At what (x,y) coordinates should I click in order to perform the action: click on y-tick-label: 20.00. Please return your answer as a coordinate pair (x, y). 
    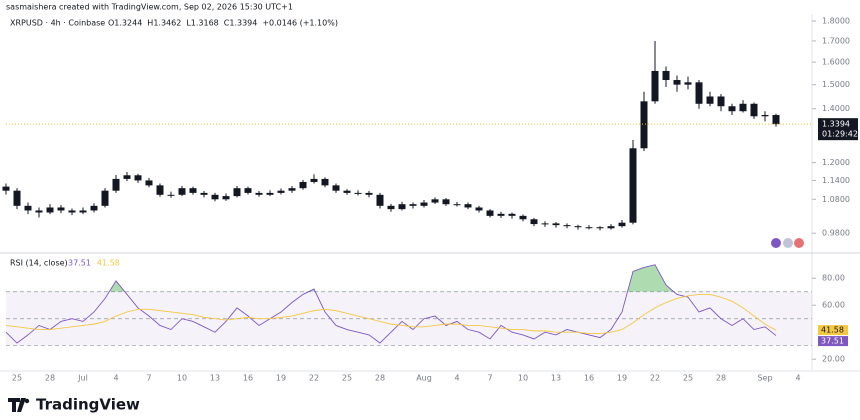
    Looking at the image, I should click on (833, 359).